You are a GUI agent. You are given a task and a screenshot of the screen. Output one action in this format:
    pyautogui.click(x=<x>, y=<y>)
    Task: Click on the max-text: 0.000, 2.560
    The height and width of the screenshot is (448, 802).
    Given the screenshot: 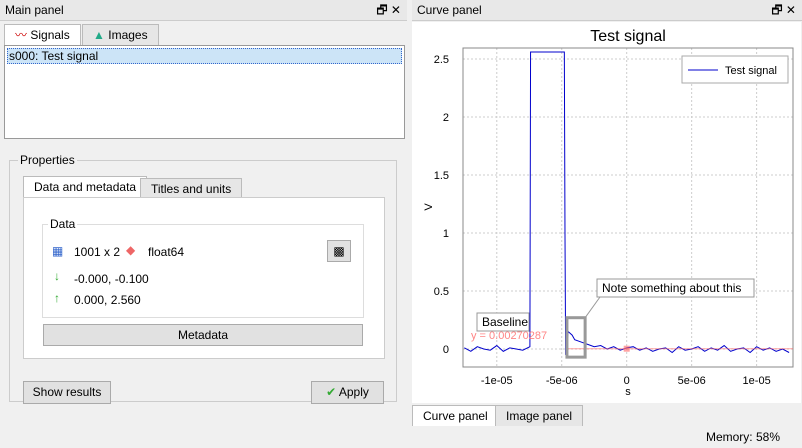 What is the action you would take?
    pyautogui.click(x=107, y=300)
    